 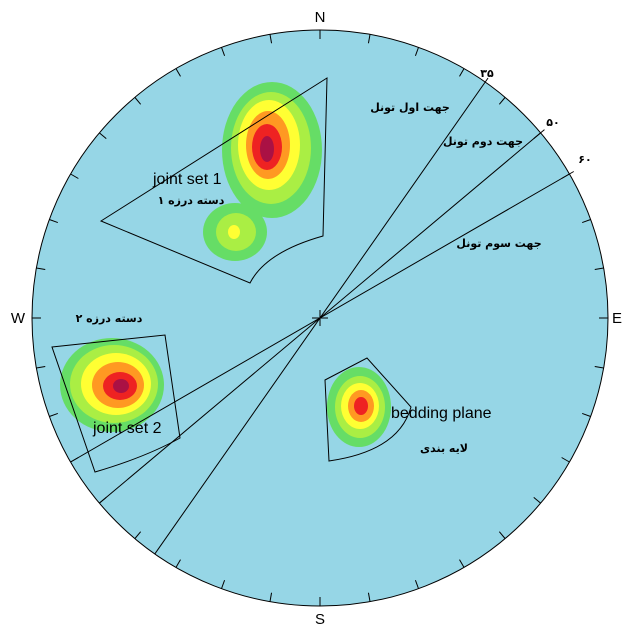 What do you see at coordinates (552, 122) in the screenshot?
I see `azimuth-label-50: ۵۰` at bounding box center [552, 122].